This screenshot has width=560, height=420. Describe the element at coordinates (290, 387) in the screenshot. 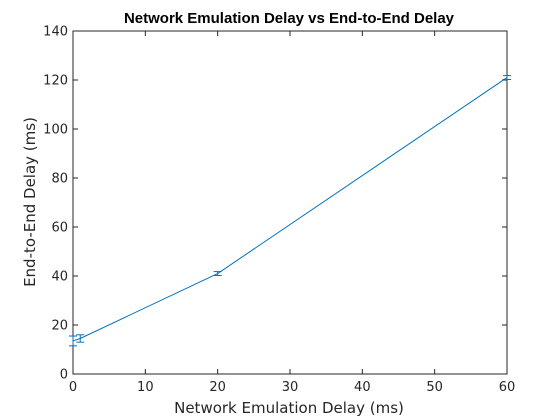

I see `x-tick-label: 30` at that location.